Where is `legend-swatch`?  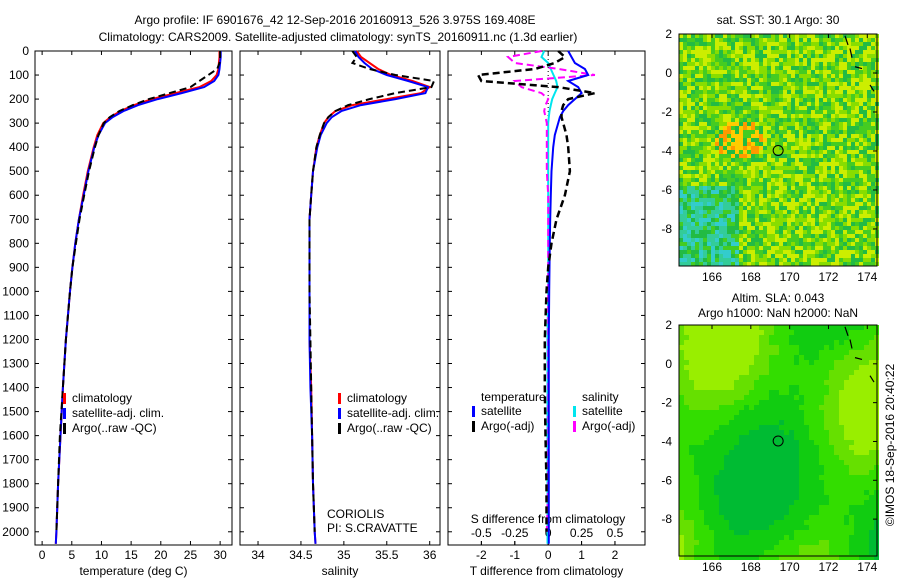 legend-swatch is located at coordinates (339, 413).